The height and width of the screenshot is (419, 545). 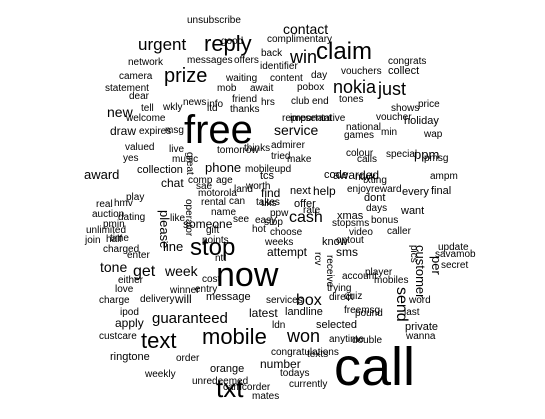 What do you see at coordinates (120, 112) in the screenshot?
I see `word-24: new` at bounding box center [120, 112].